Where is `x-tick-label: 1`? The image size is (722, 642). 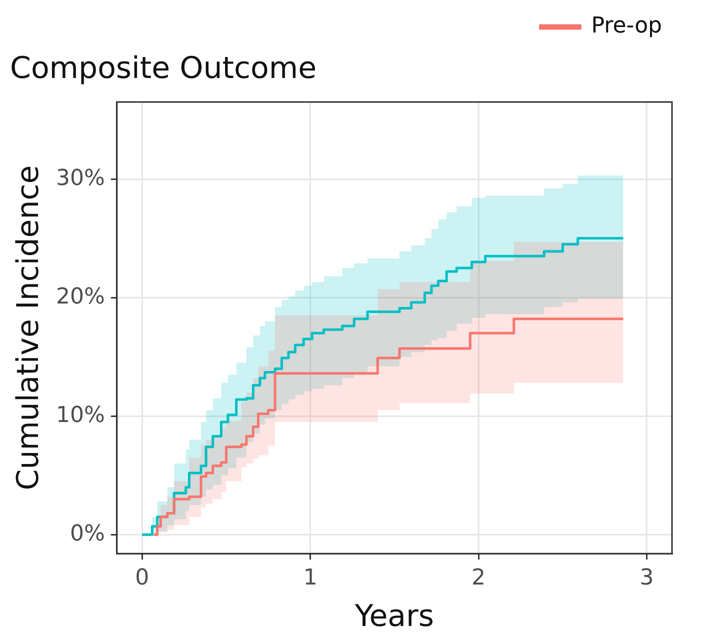 x-tick-label: 1 is located at coordinates (310, 578).